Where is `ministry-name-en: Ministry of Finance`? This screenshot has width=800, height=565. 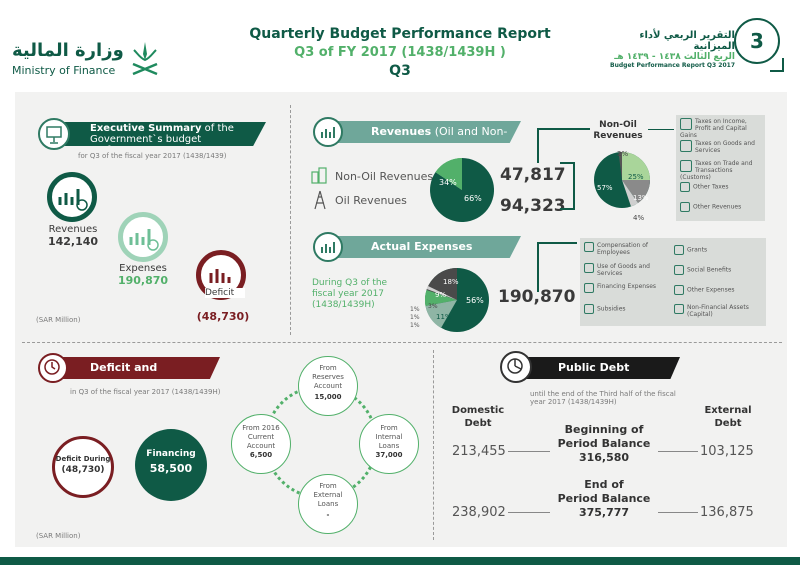
ministry-name-en: Ministry of Finance is located at coordinates (64, 70).